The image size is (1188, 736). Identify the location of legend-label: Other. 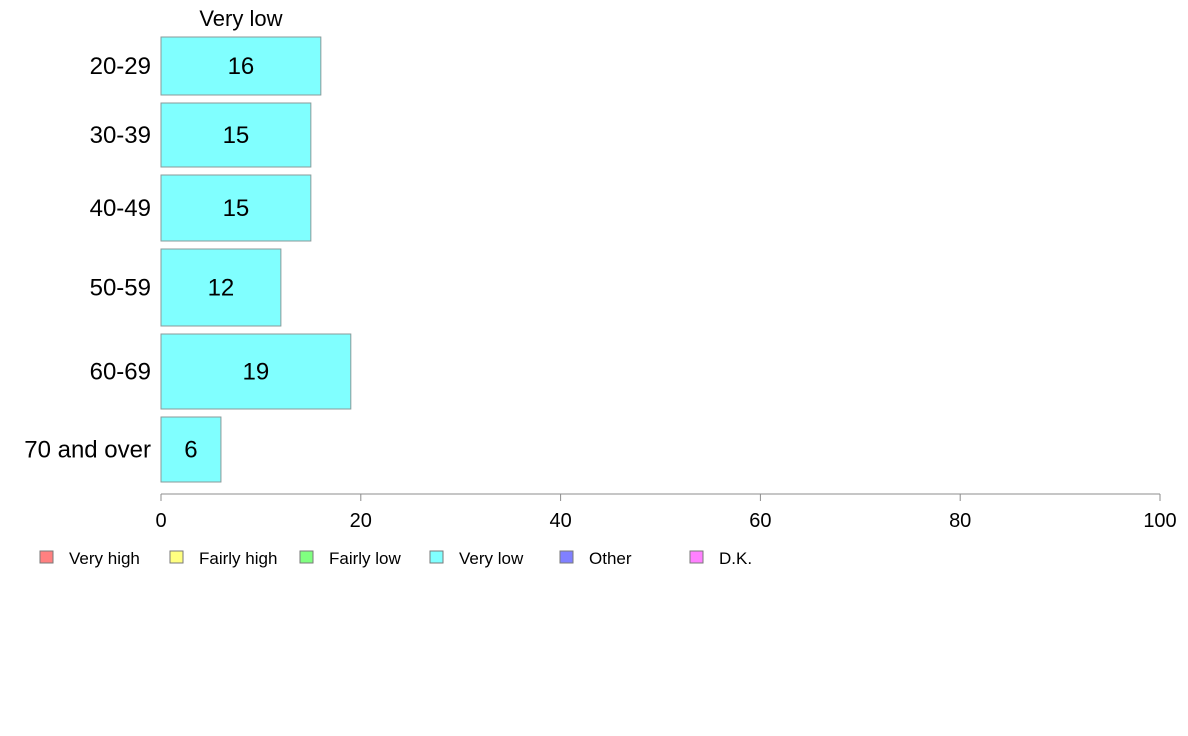
(610, 558).